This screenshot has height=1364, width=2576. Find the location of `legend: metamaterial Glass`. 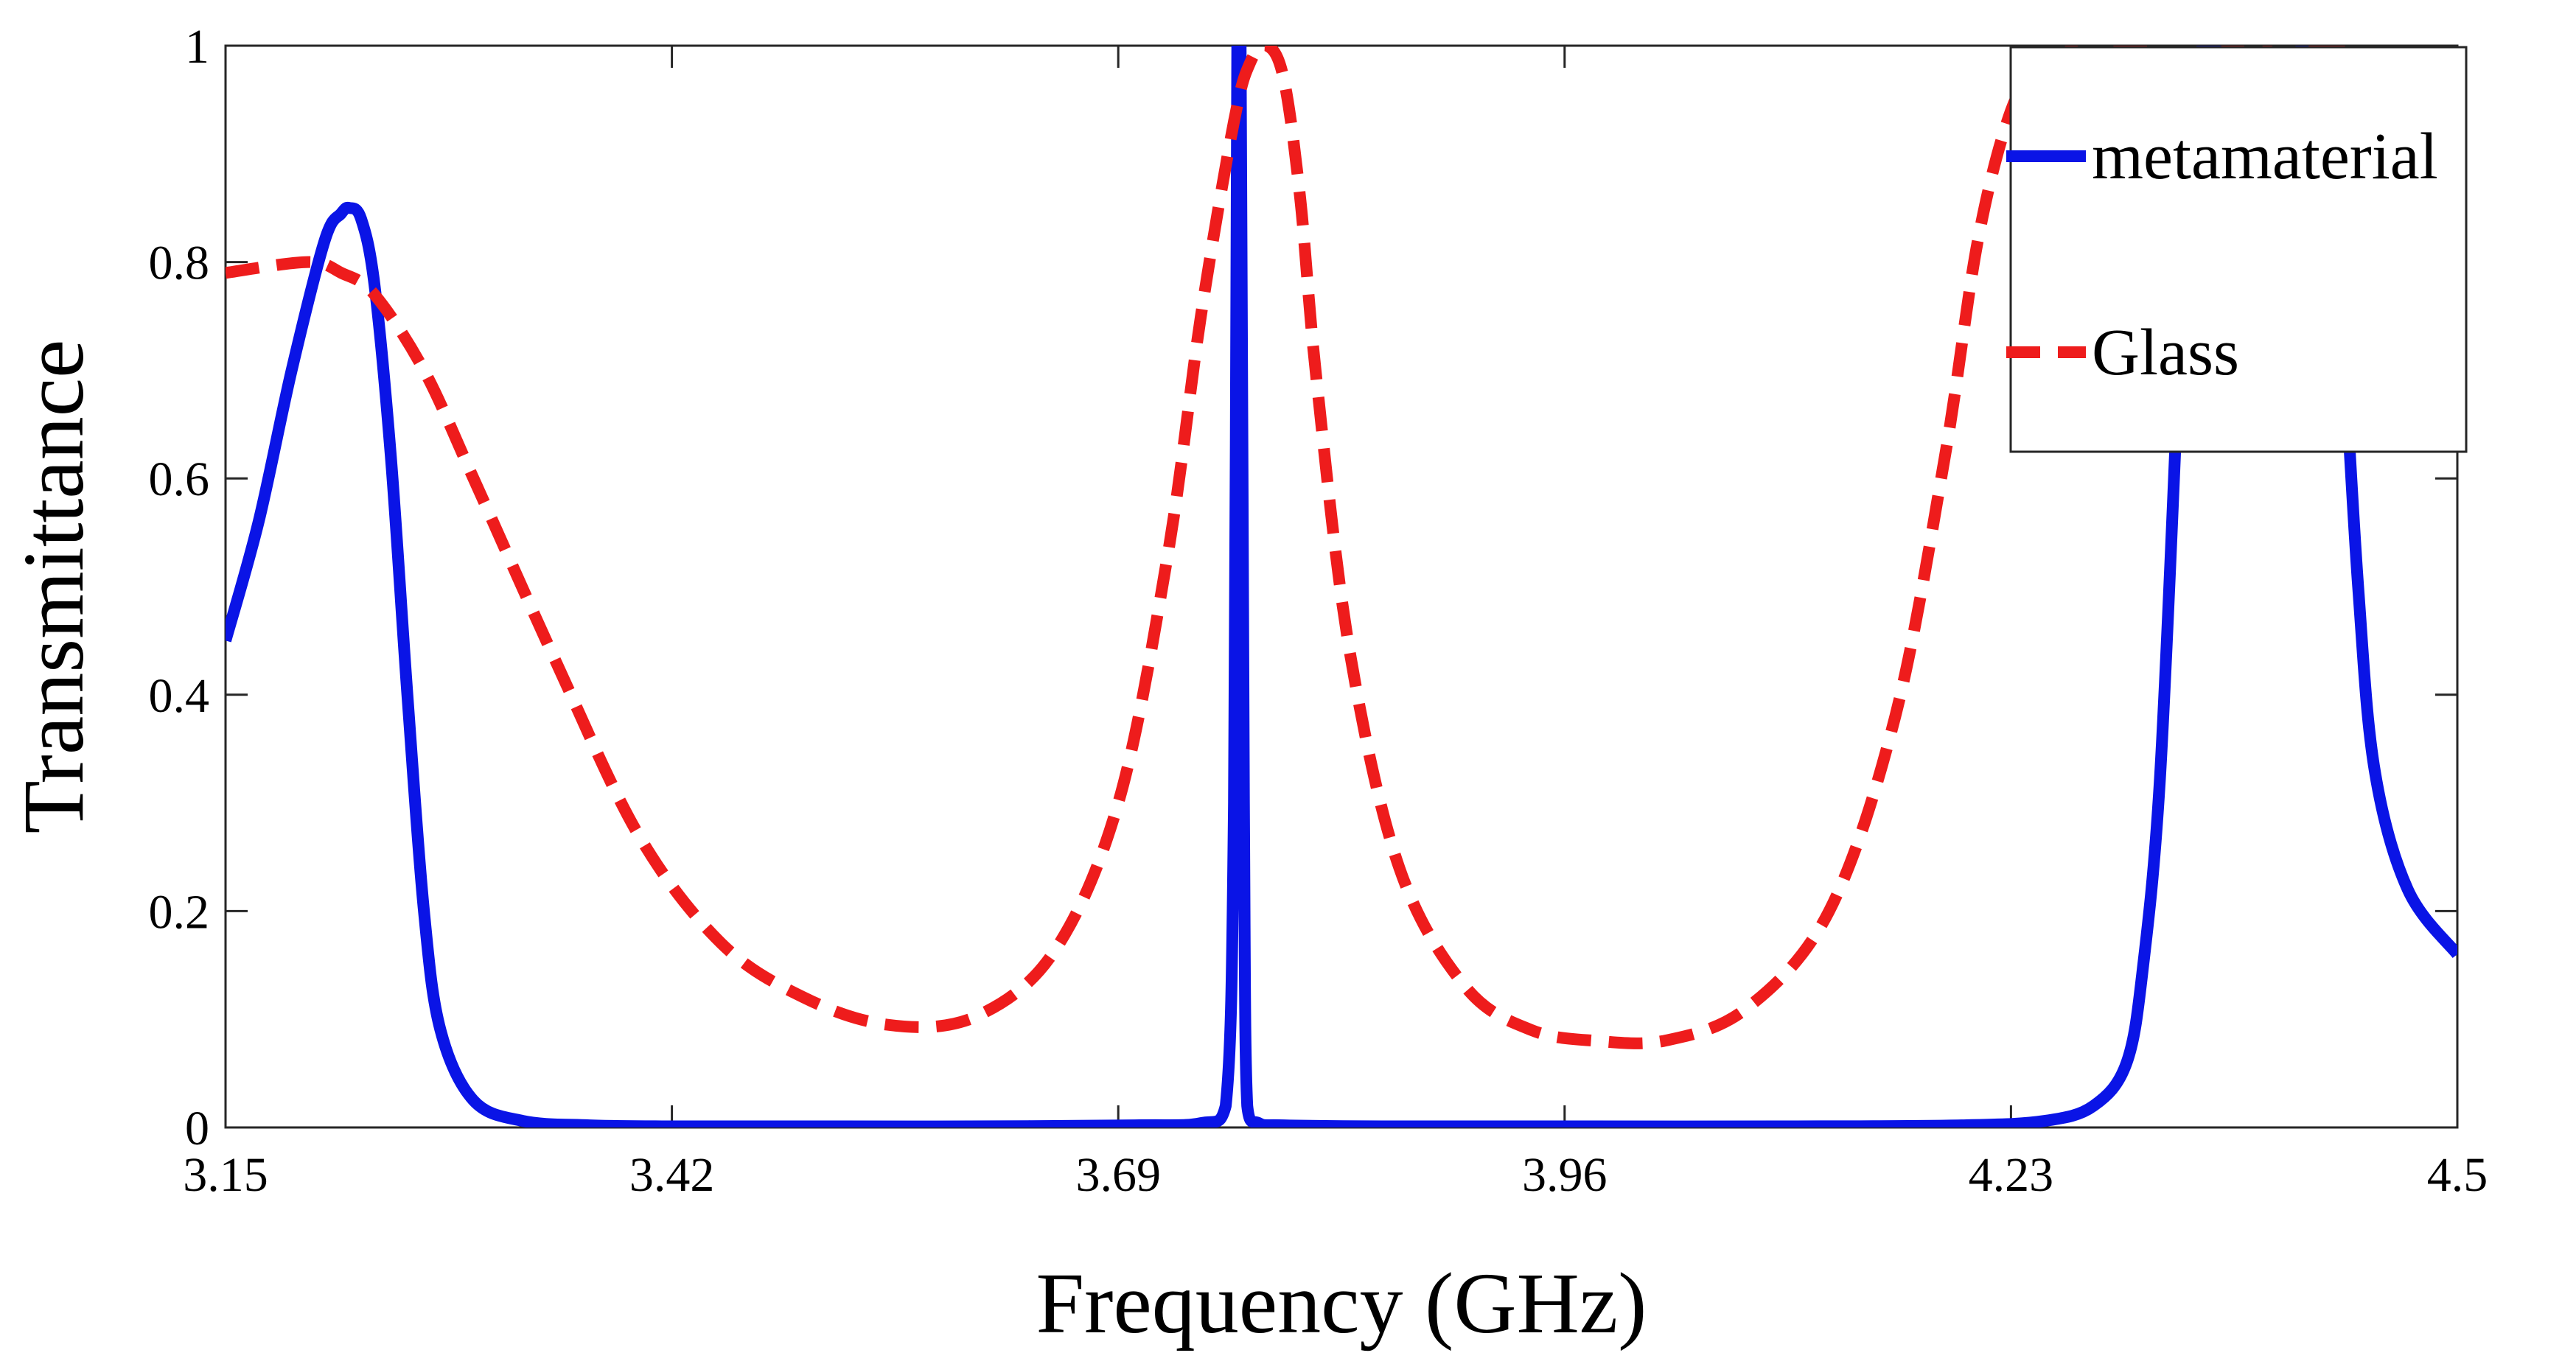

legend: metamaterial Glass is located at coordinates (2237, 249).